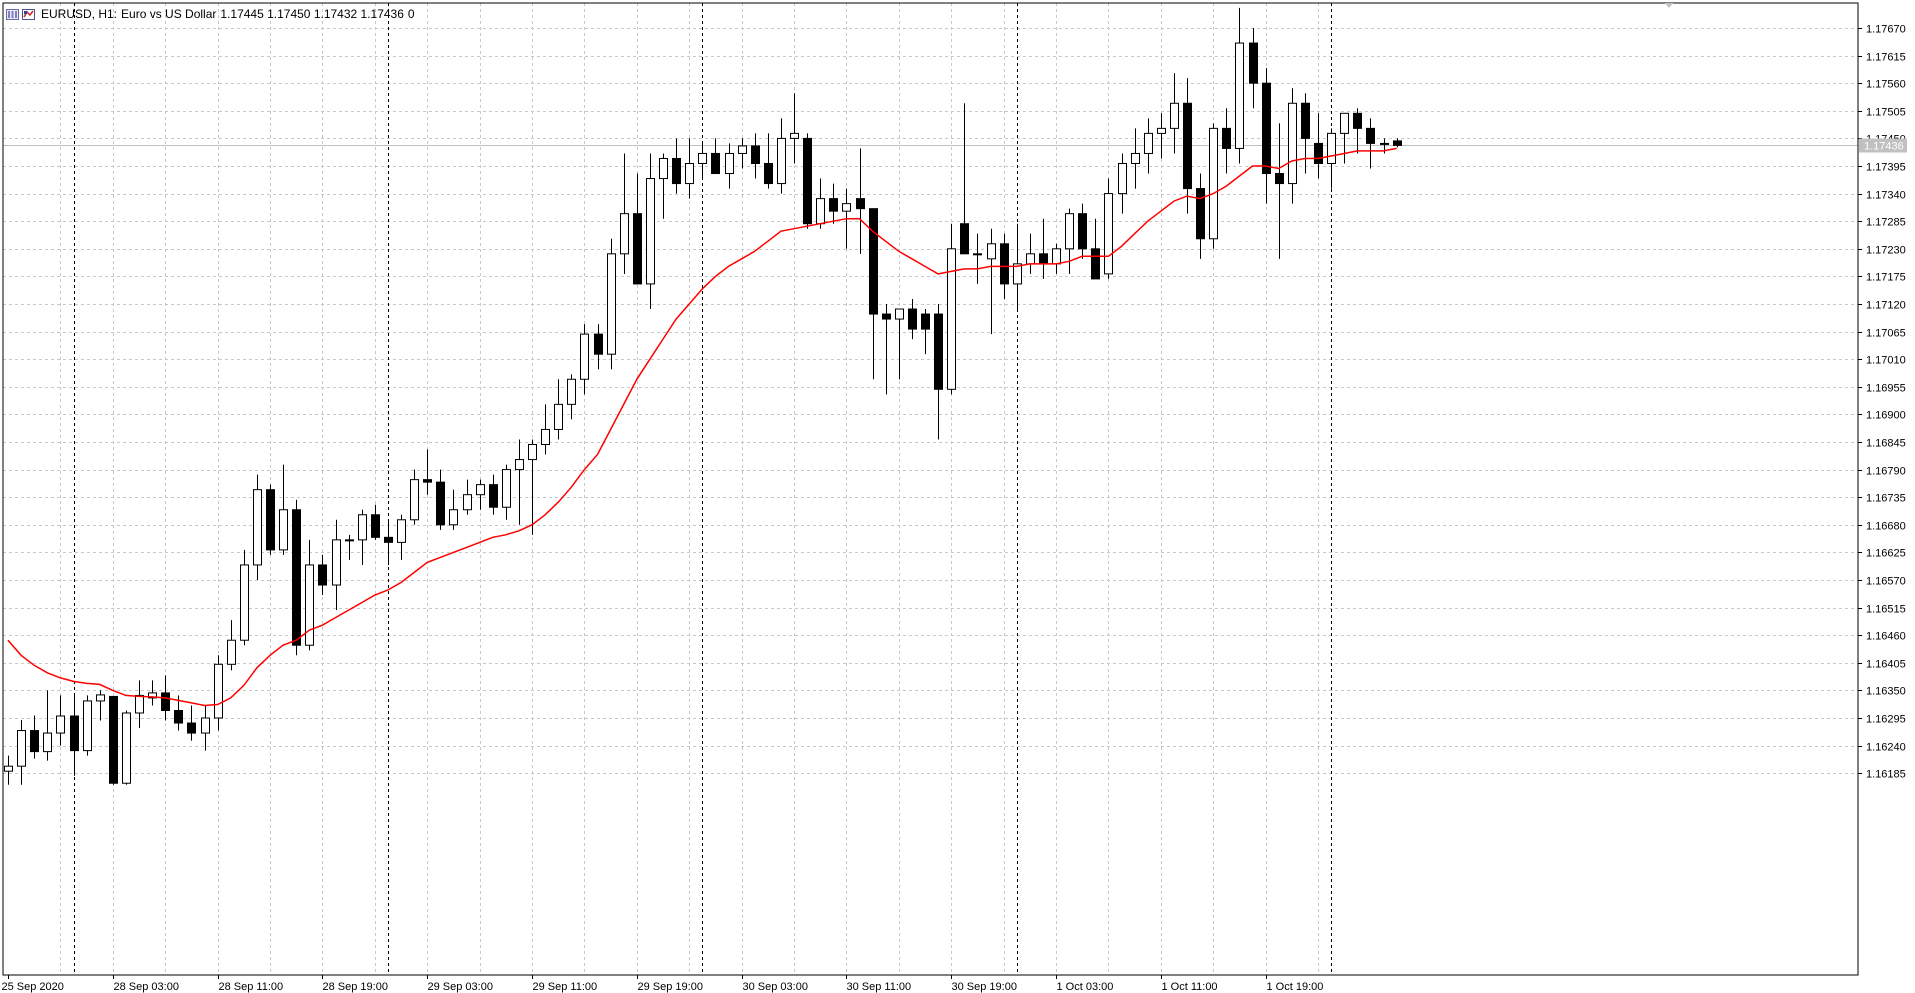 The height and width of the screenshot is (993, 1915). I want to click on y-tick-label: 1.16515, so click(1886, 610).